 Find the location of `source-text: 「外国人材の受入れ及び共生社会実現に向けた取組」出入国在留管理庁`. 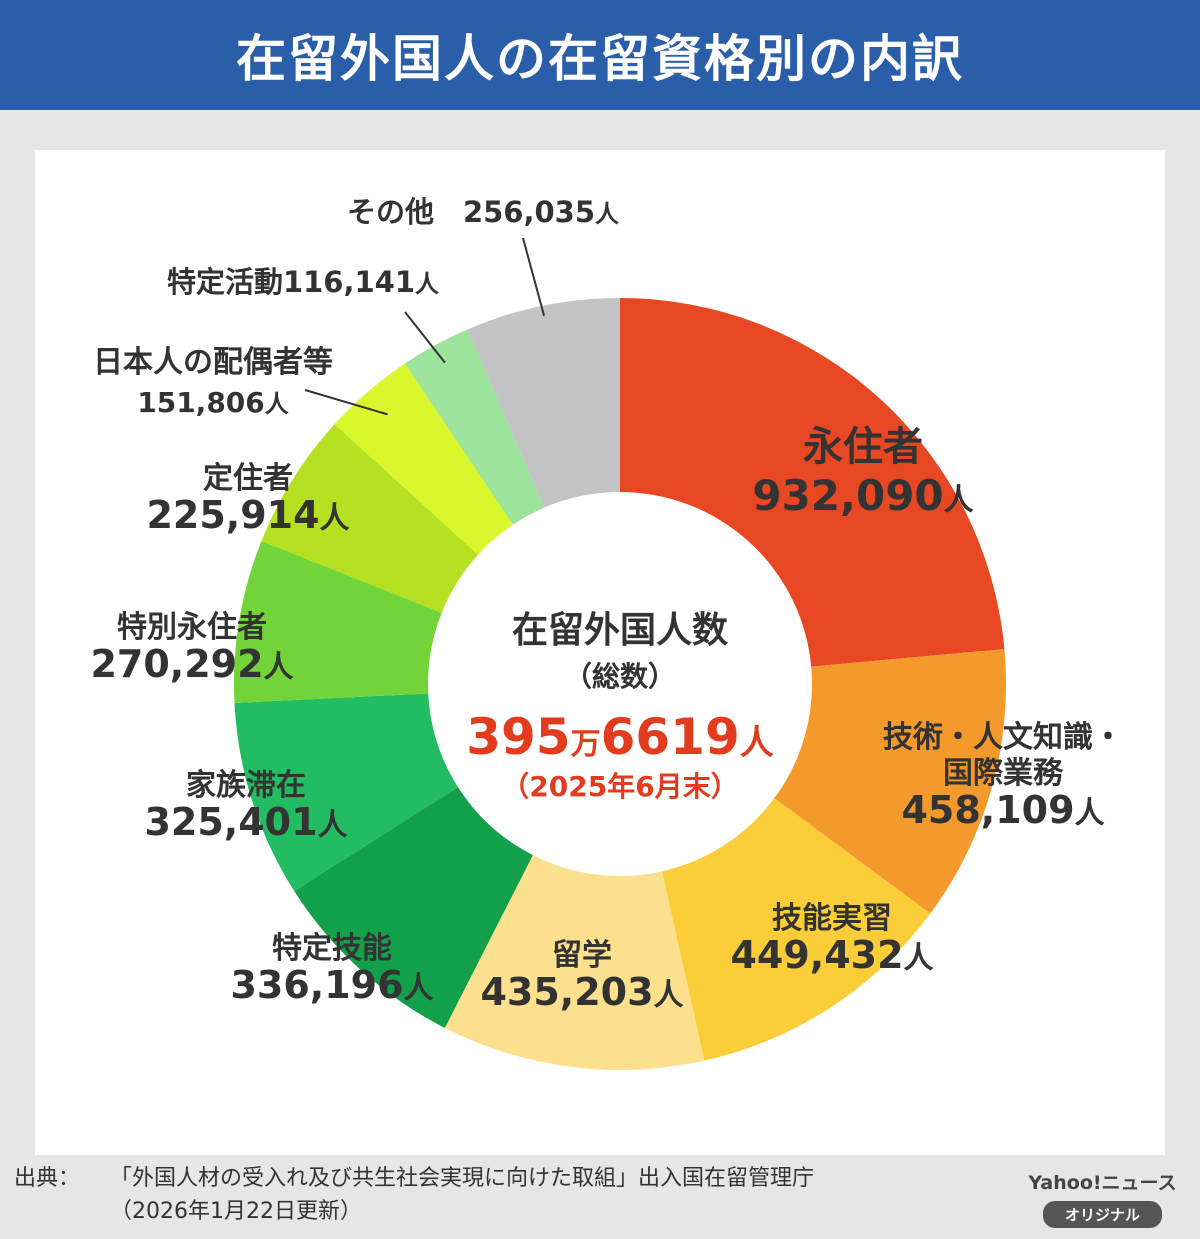

source-text: 「外国人材の受入れ及び共生社会実現に向けた取組」出入国在留管理庁 is located at coordinates (462, 1178).